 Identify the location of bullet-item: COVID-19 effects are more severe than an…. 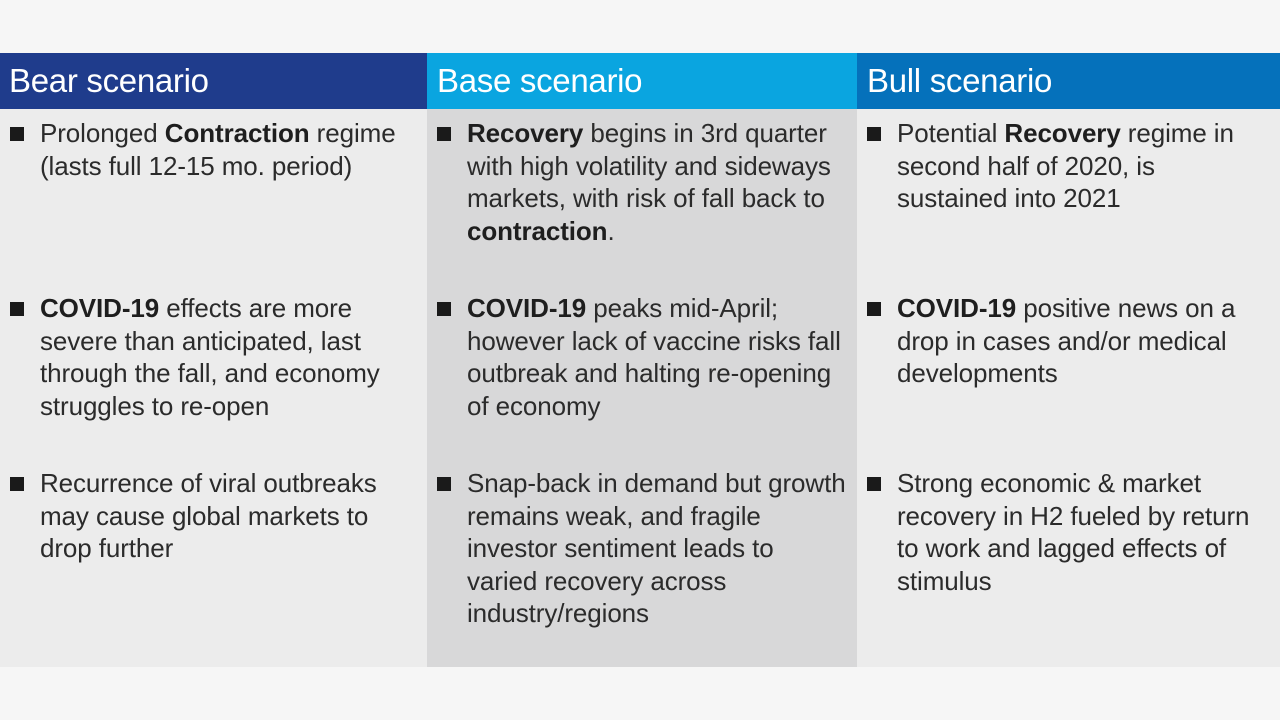
(213, 357).